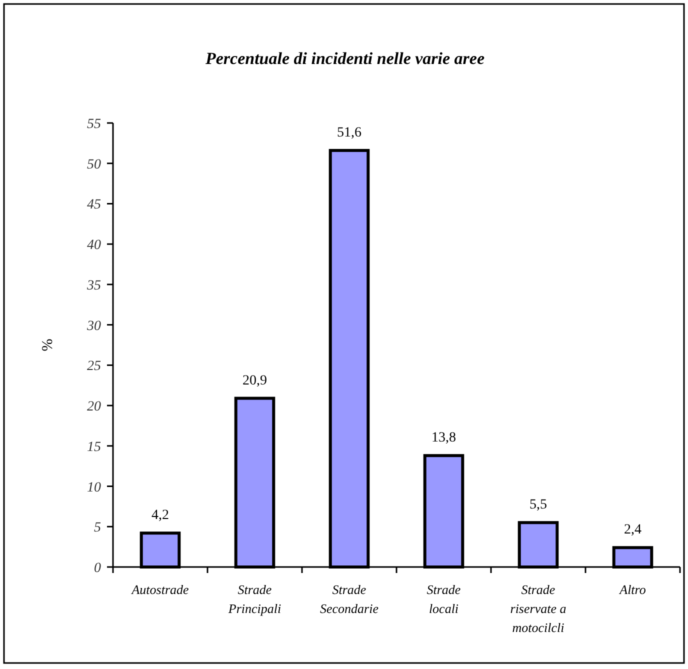  I want to click on y-tick-label: 30, so click(93, 326).